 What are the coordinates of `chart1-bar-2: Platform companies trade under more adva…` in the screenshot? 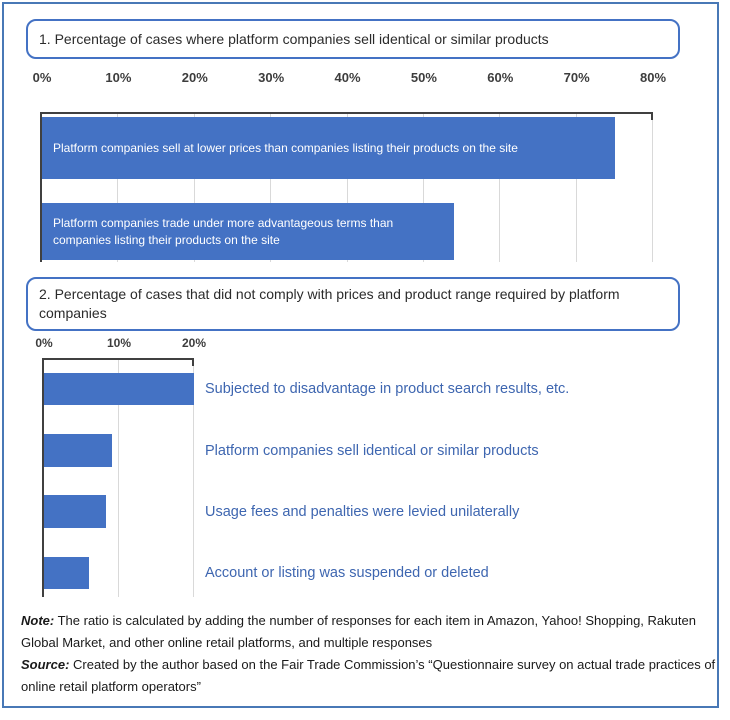 It's located at (248, 231).